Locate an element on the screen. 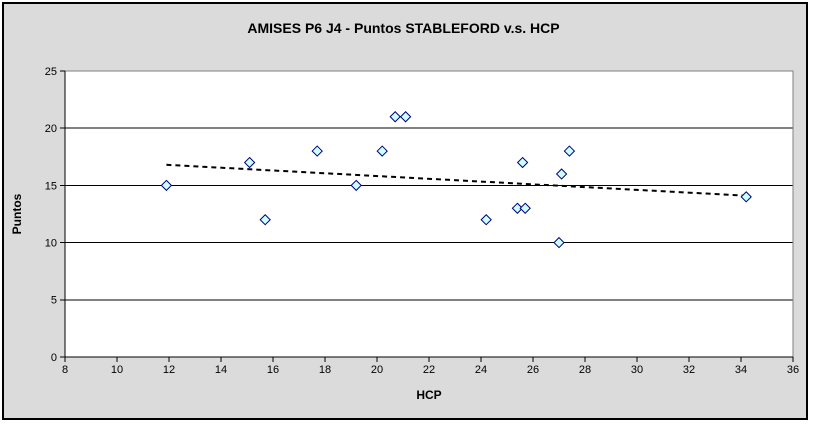 The height and width of the screenshot is (426, 817). x-tick-label: 22 is located at coordinates (429, 370).